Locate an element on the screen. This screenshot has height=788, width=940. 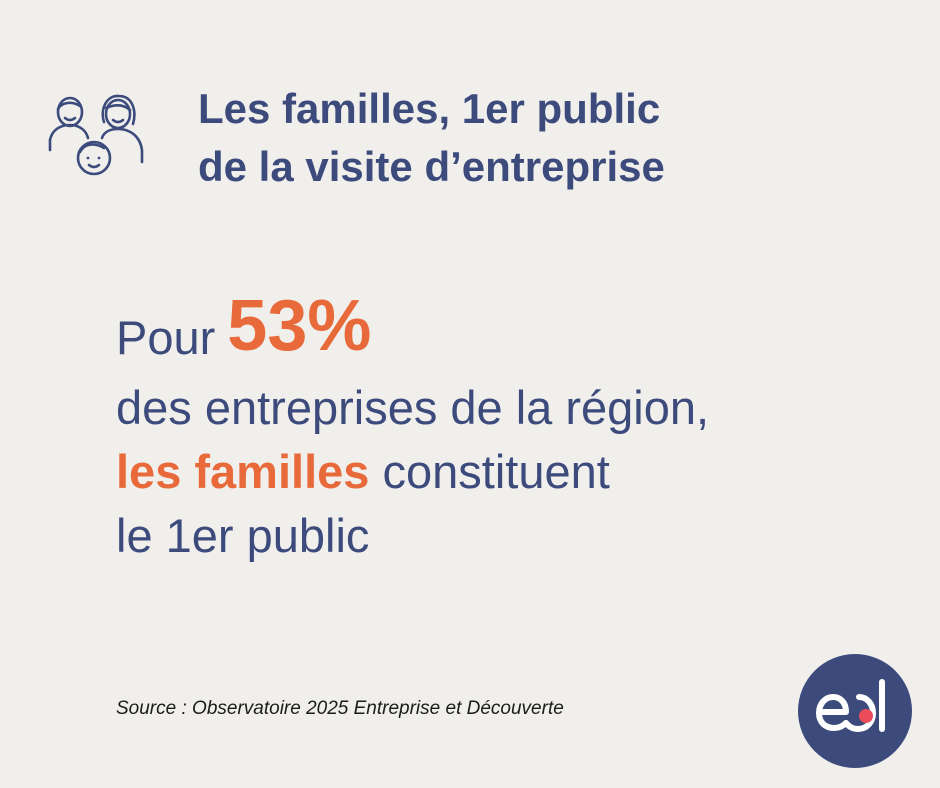
percentage-value: 53% is located at coordinates (299, 326).